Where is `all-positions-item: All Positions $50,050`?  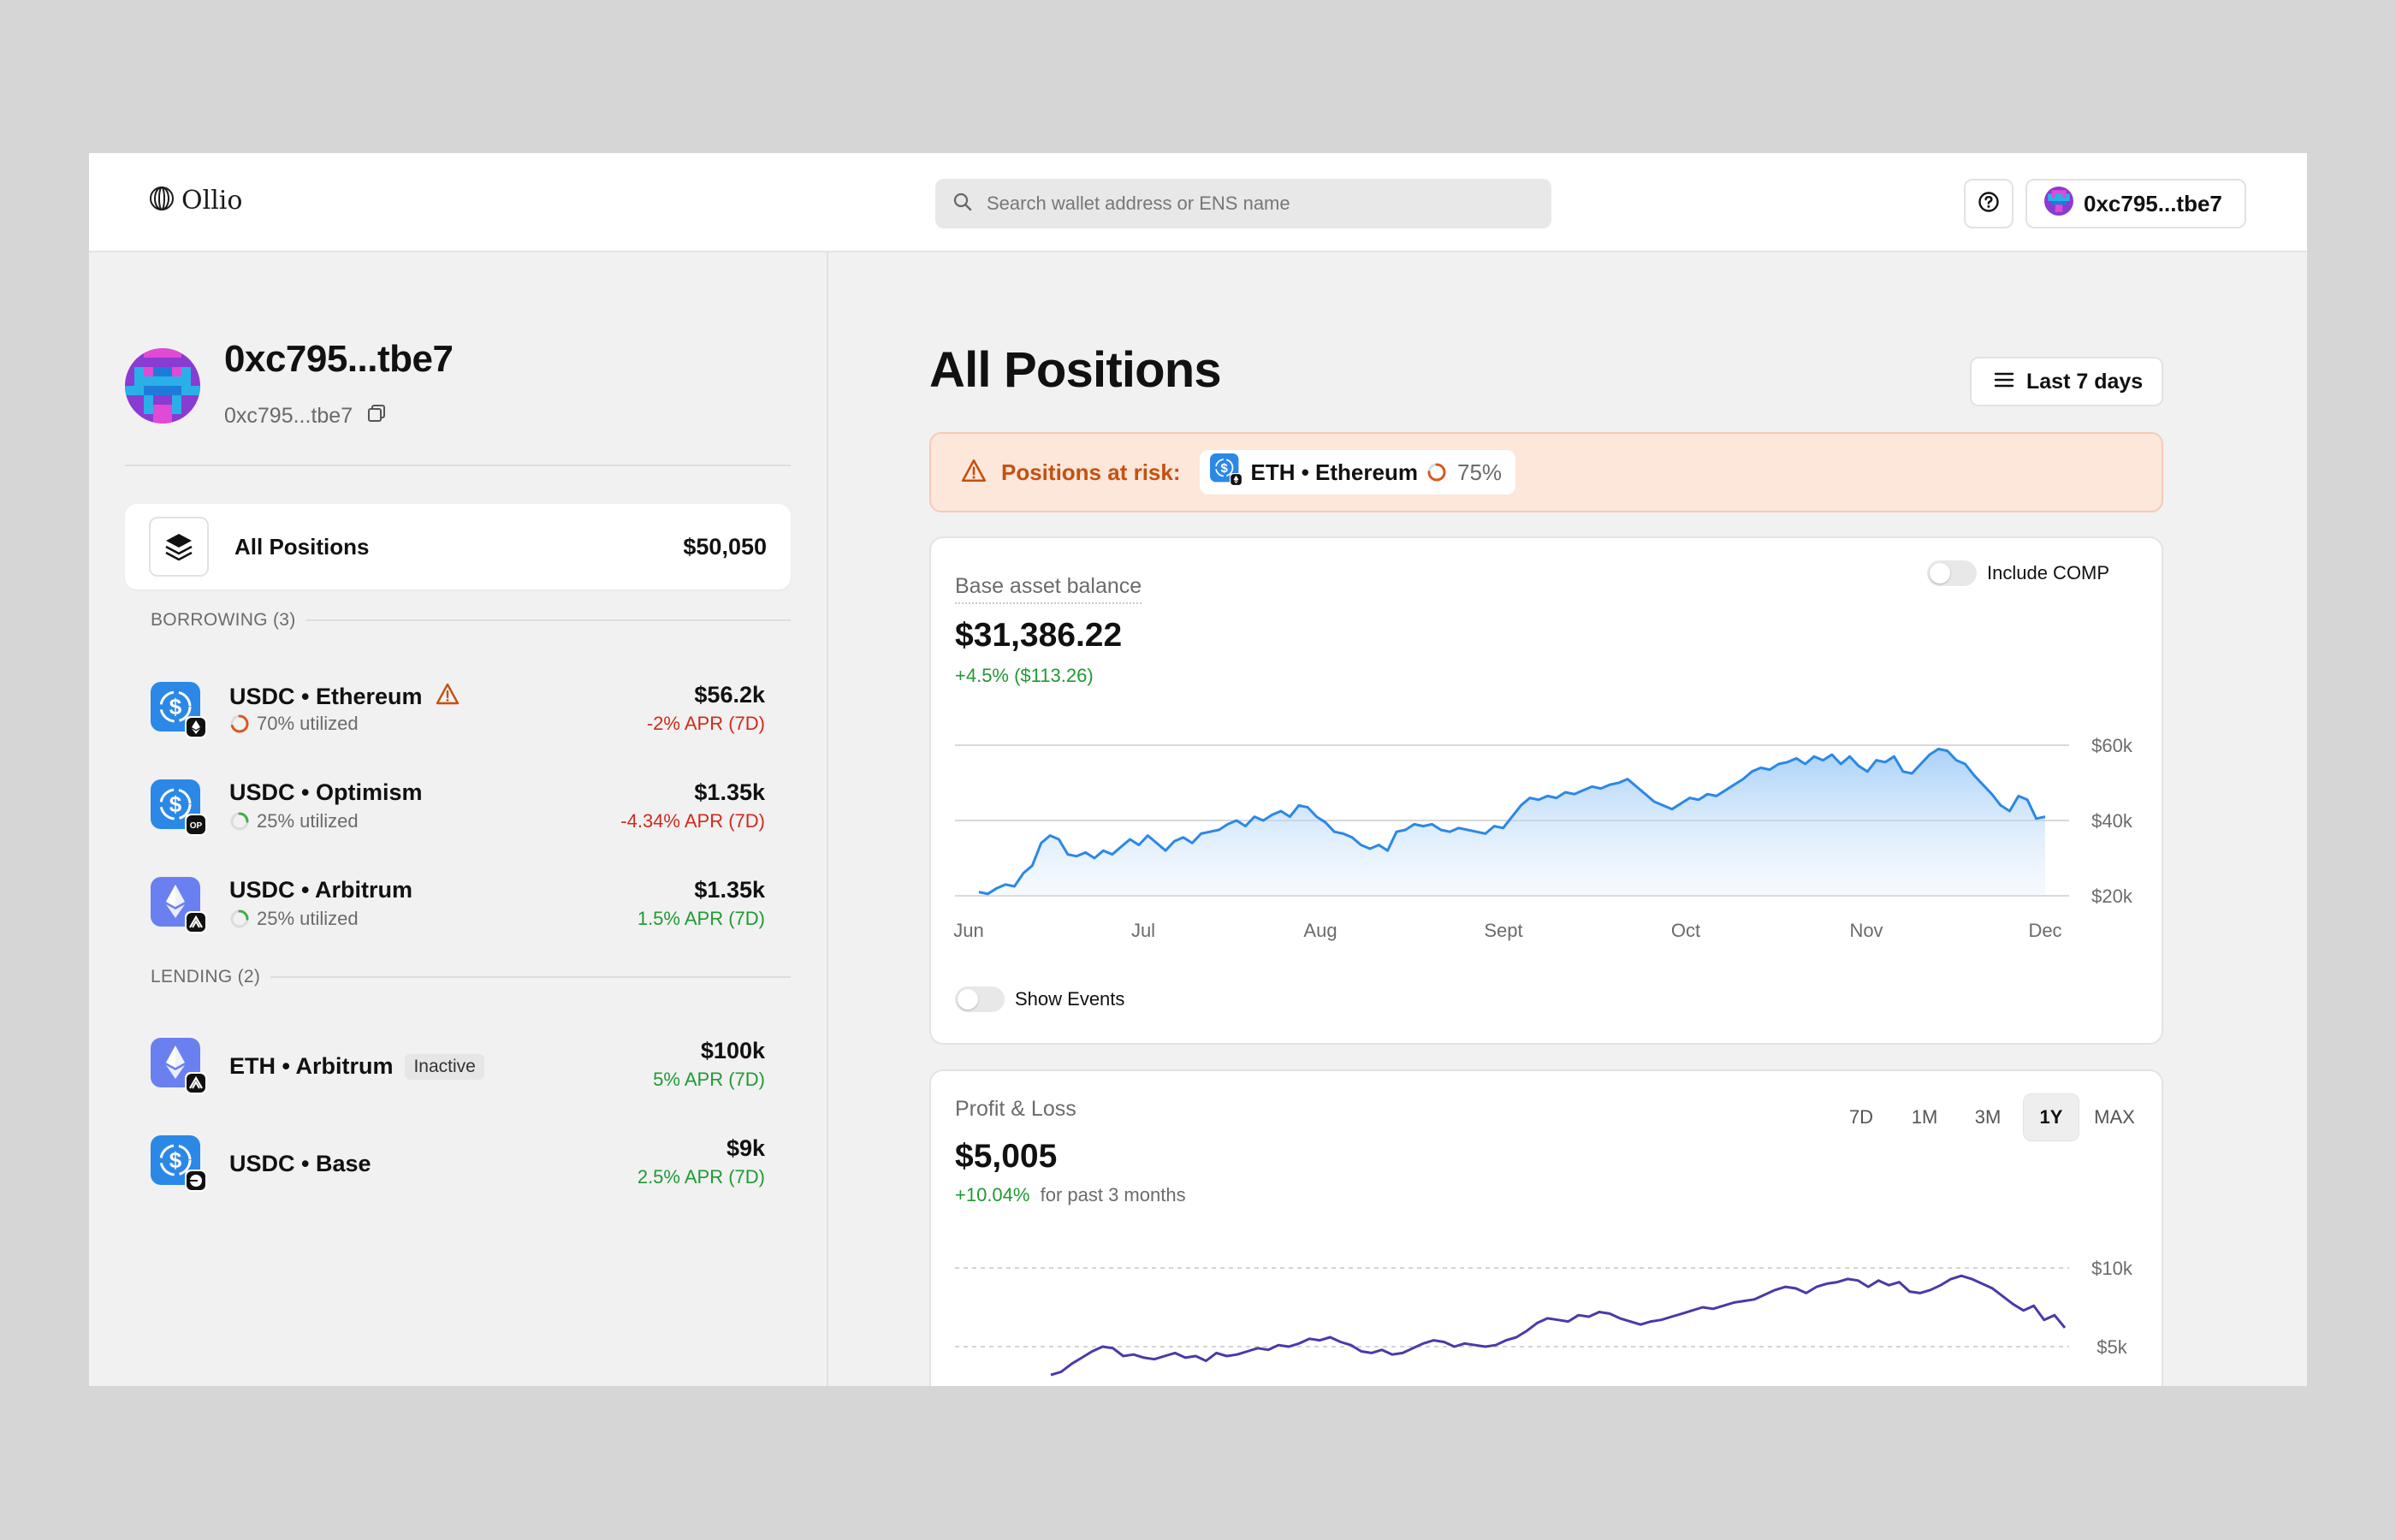
all-positions-item: All Positions $50,050 is located at coordinates (458, 546).